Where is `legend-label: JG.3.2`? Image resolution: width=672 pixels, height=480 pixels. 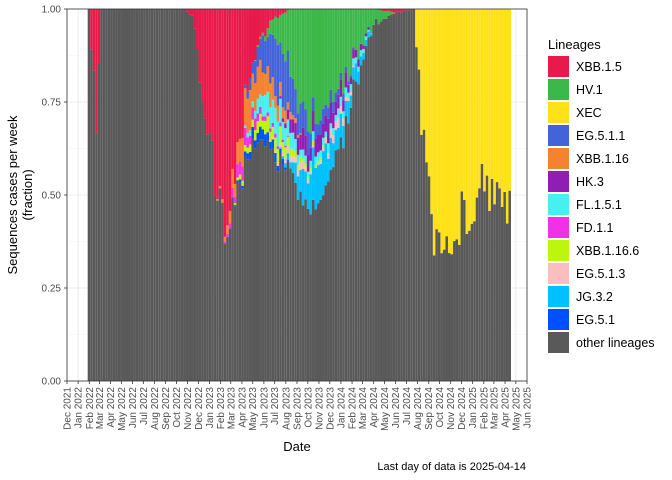 legend-label: JG.3.2 is located at coordinates (594, 297).